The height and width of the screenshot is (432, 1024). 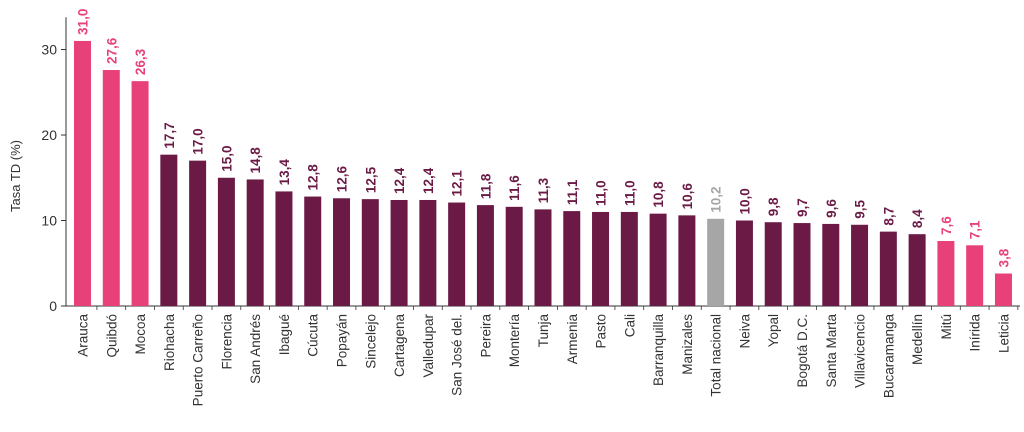 I want to click on category-label: Puerto Carreño, so click(x=198, y=360).